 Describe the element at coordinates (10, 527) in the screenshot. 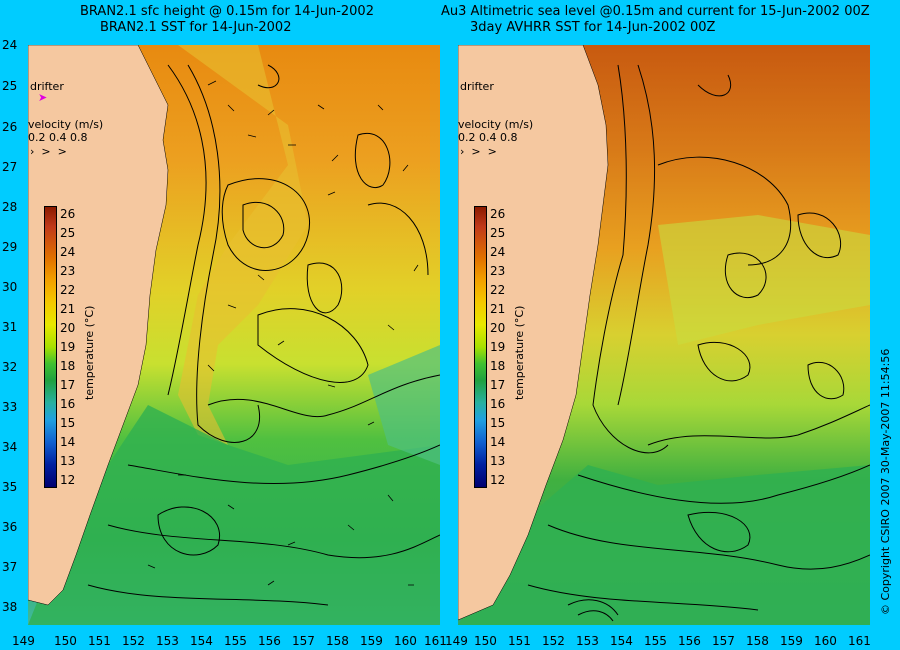

I see `lat-tick: 36` at that location.